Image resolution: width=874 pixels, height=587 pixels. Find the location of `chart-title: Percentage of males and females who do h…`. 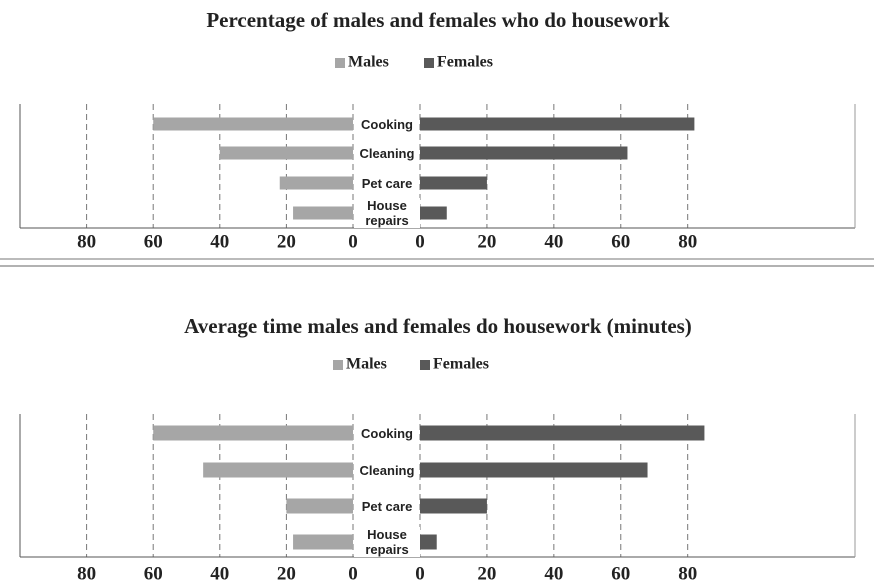

chart-title: Percentage of males and females who do h… is located at coordinates (438, 20).